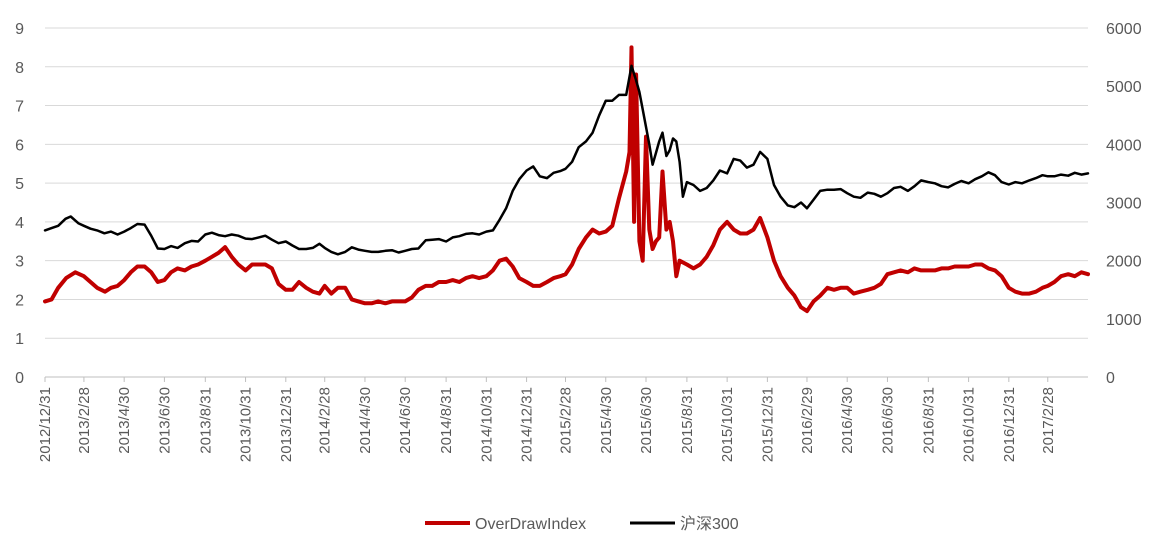  What do you see at coordinates (246, 424) in the screenshot?
I see `x-tick-label: 2013/10/31` at bounding box center [246, 424].